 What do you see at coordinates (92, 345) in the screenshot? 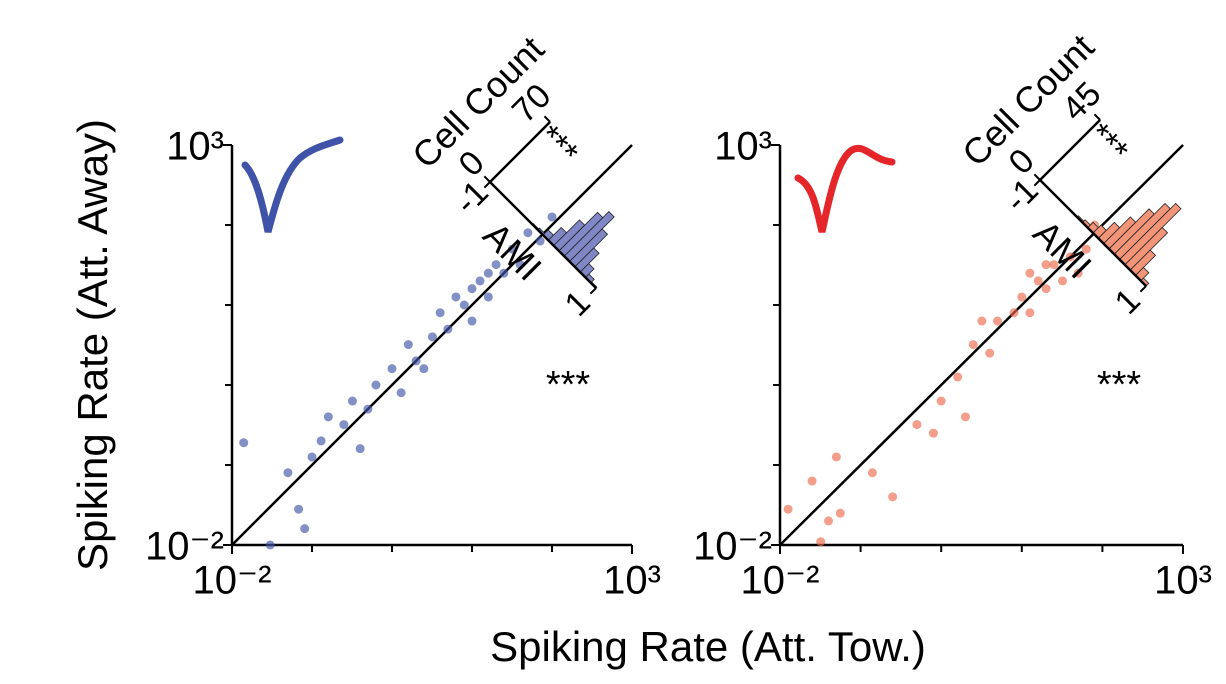
I see `y-axis-label: Spiking Rate (Att. Away)` at bounding box center [92, 345].